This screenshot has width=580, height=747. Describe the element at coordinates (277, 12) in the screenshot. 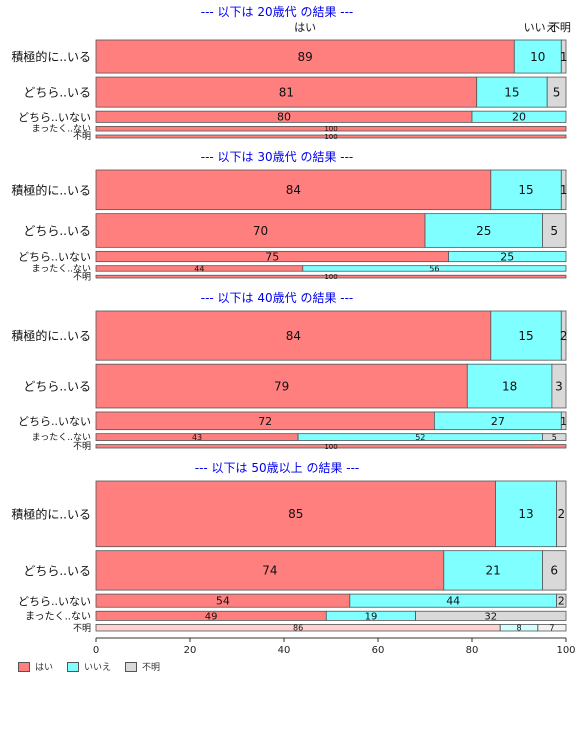

I see `panel-title-0: --- 以下は 20歳代 の結果 ---` at that location.